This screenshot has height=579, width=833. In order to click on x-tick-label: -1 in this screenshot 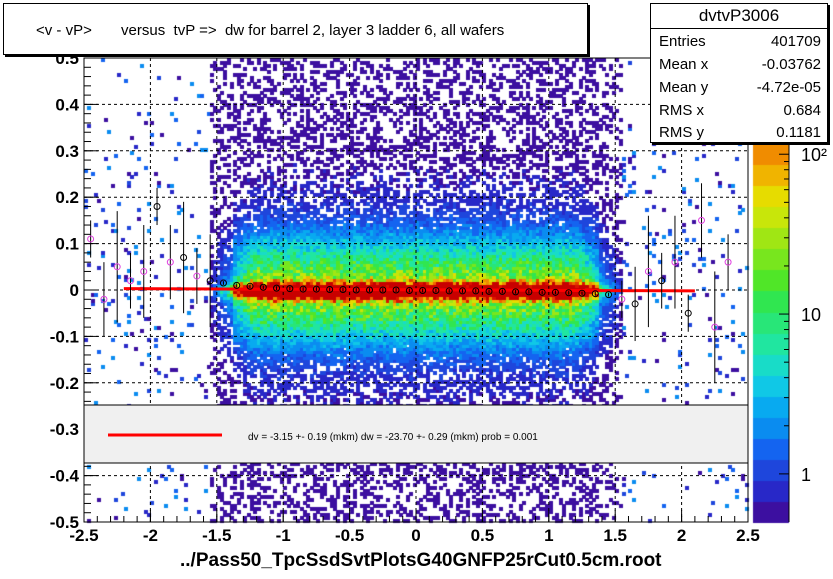, I will do `click(283, 535)`.